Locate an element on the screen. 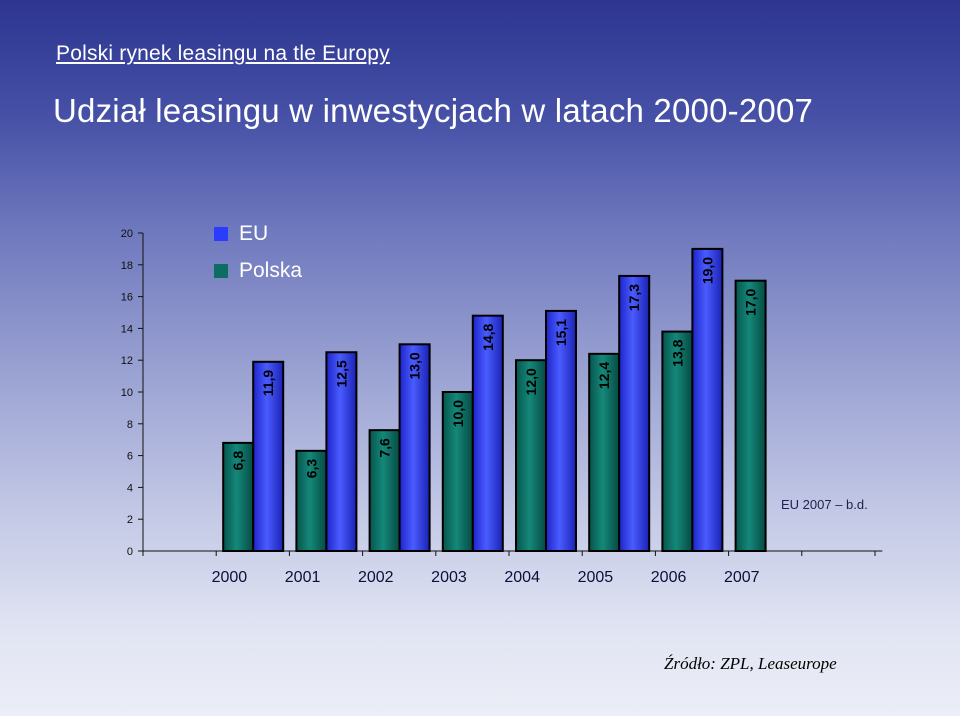 This screenshot has height=716, width=960. y-tick-label: 2 is located at coordinates (130, 520).